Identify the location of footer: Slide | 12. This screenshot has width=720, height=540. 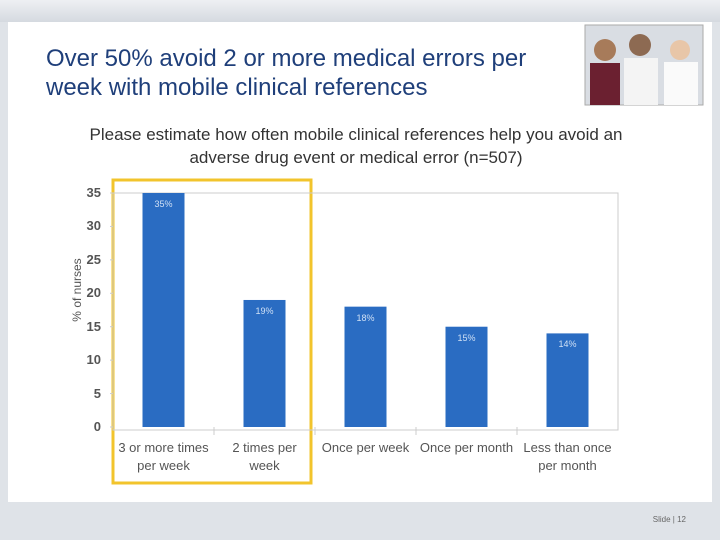
(669, 519).